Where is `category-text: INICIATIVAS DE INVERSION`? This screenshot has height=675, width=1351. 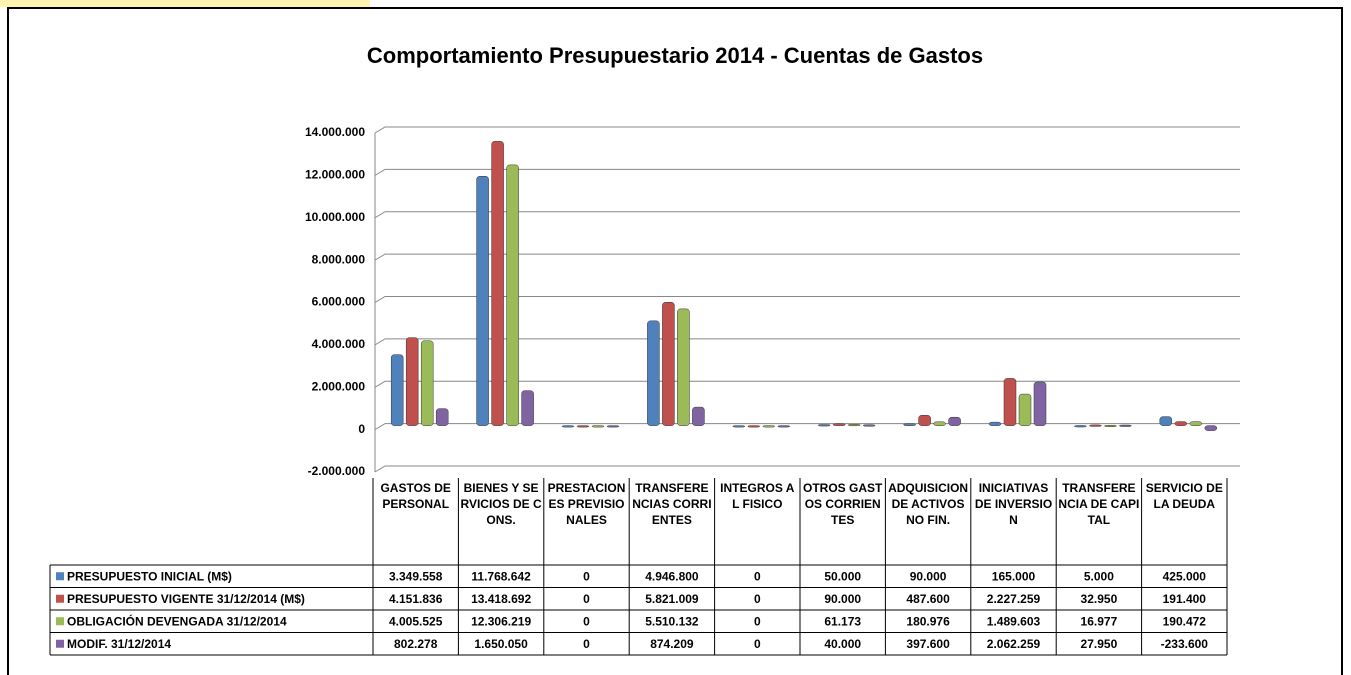
category-text: INICIATIVAS DE INVERSION is located at coordinates (1013, 504).